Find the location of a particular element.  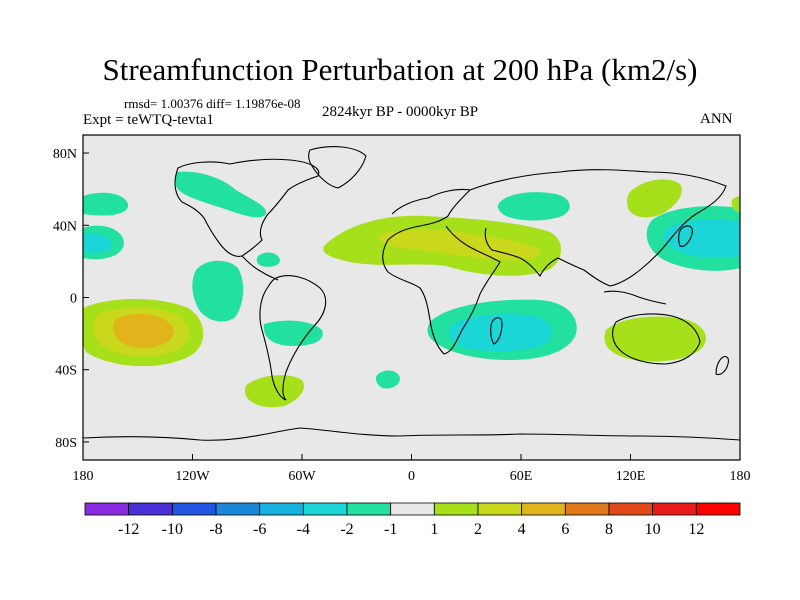

season-subtitle: ANN is located at coordinates (716, 119).